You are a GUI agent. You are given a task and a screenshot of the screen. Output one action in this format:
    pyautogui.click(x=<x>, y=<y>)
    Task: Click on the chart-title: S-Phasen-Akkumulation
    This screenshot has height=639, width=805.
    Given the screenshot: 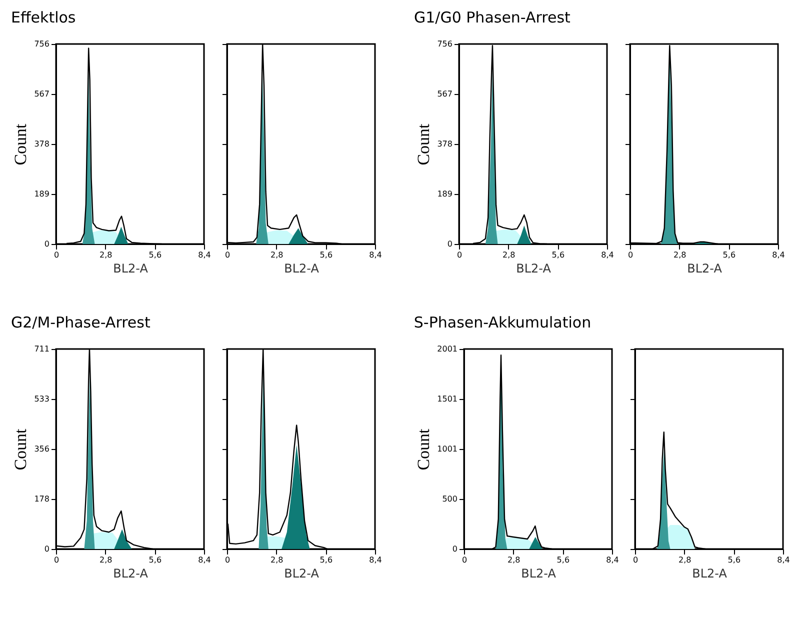 What is the action you would take?
    pyautogui.click(x=503, y=322)
    